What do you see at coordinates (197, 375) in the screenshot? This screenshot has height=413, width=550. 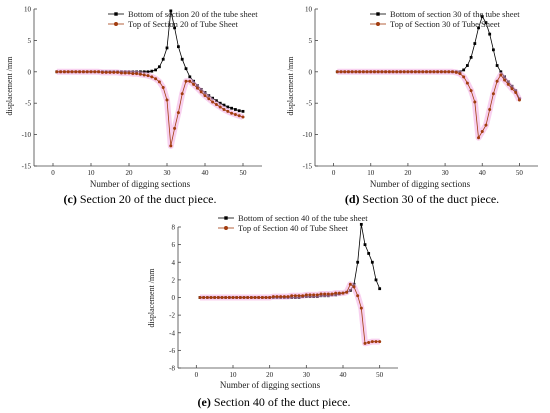 I see `chart-e-xtick-label: 0` at bounding box center [197, 375].